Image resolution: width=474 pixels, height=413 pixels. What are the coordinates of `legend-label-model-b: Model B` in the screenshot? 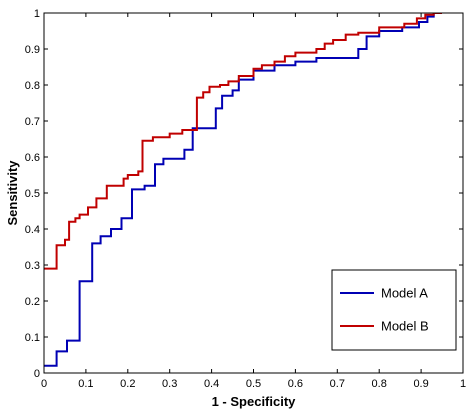 It's located at (405, 326).